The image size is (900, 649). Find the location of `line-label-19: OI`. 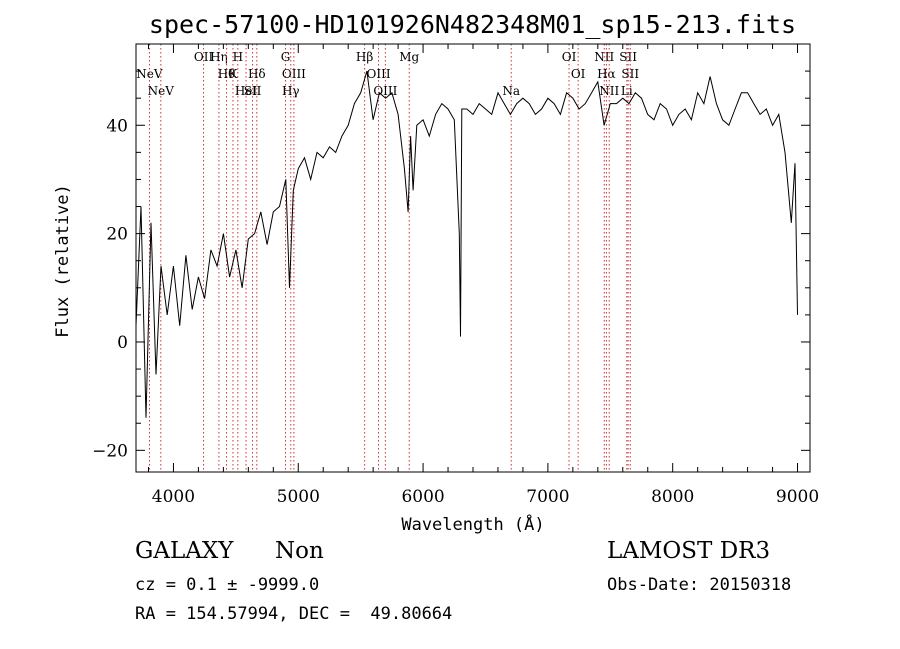

line-label-19: OI is located at coordinates (578, 74).